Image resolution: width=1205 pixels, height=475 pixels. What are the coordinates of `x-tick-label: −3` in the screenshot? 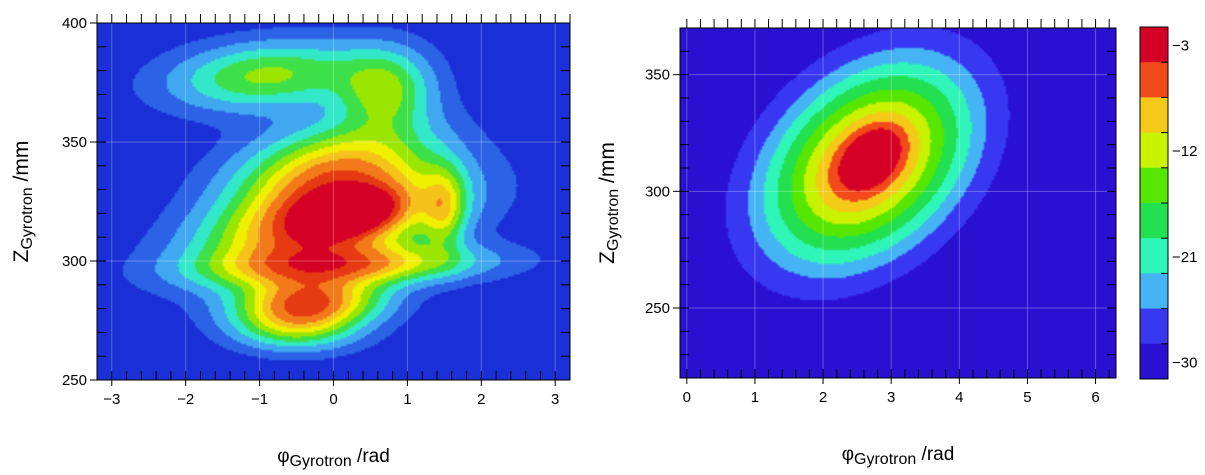 It's located at (111, 399).